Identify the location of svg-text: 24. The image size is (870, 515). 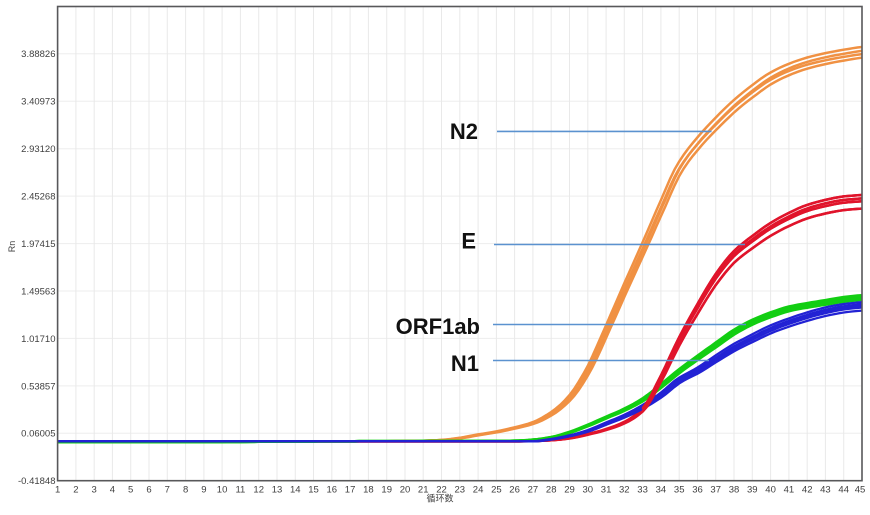
(478, 490).